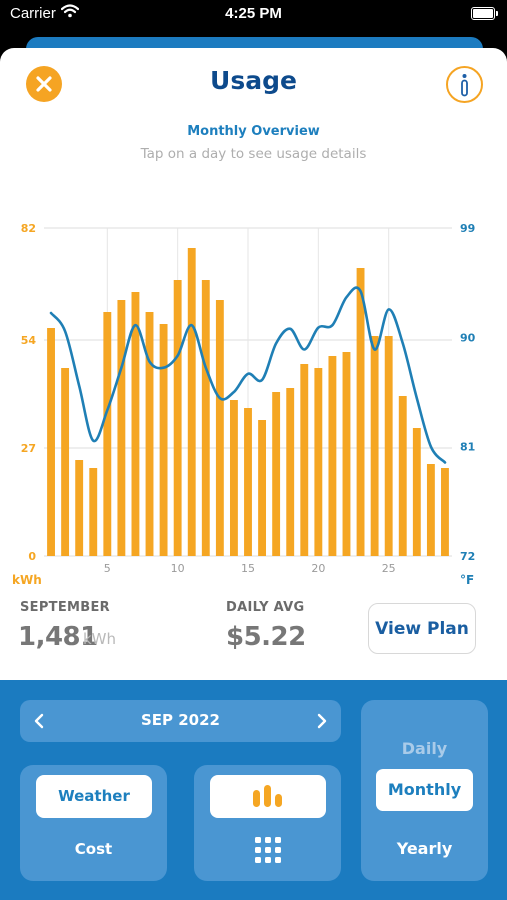  Describe the element at coordinates (28, 228) in the screenshot. I see `left-tick-label: 82` at that location.